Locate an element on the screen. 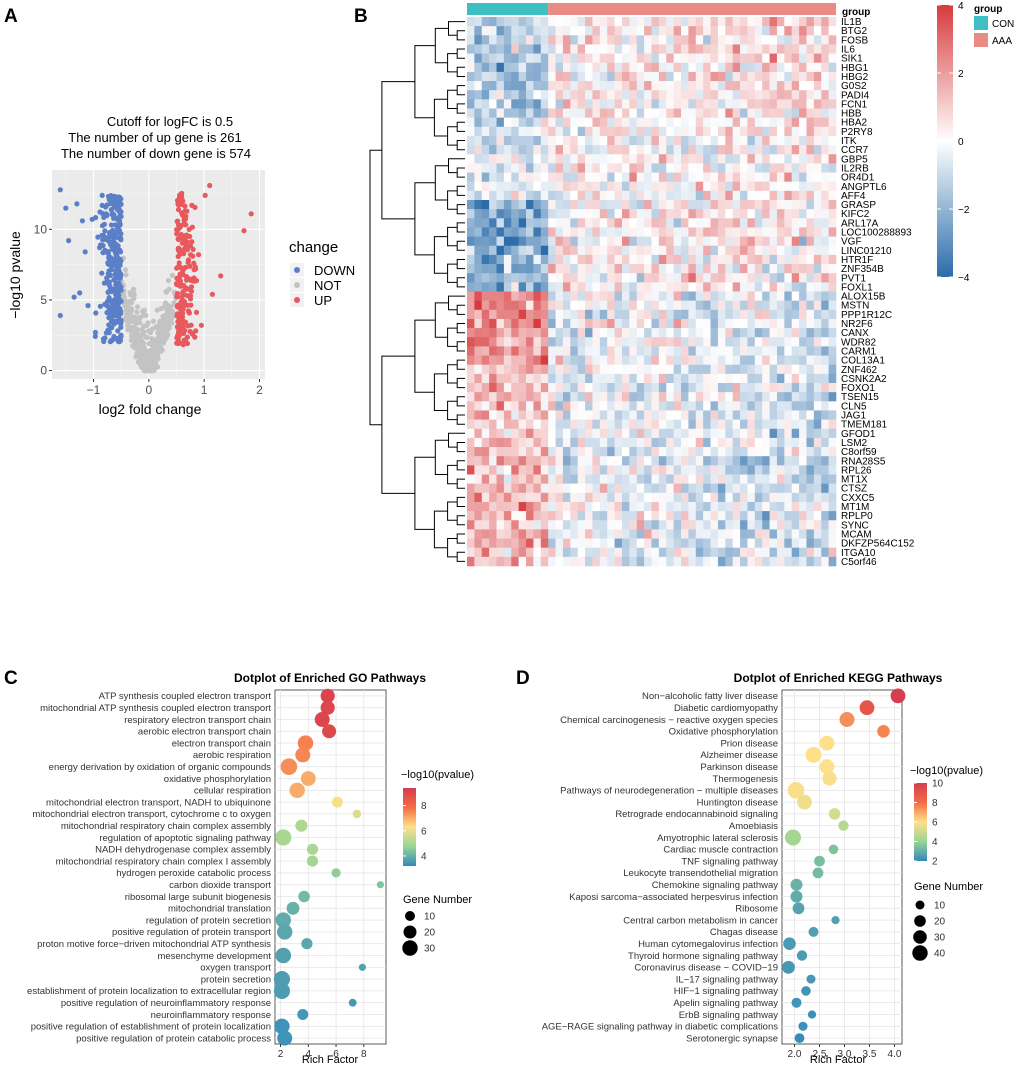 Image resolution: width=1020 pixels, height=1077 pixels. pathway-dot is located at coordinates (327, 696).